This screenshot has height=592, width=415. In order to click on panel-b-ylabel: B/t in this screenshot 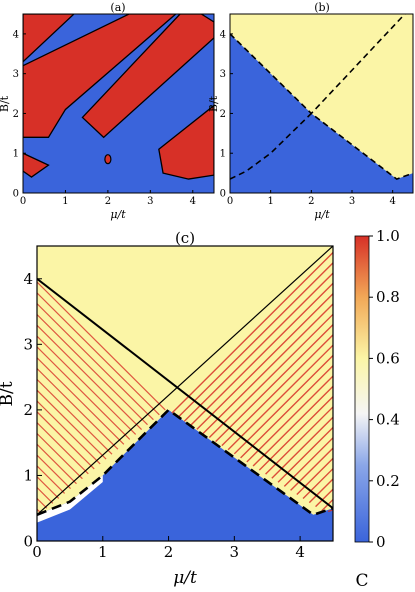, I will do `click(213, 103)`.